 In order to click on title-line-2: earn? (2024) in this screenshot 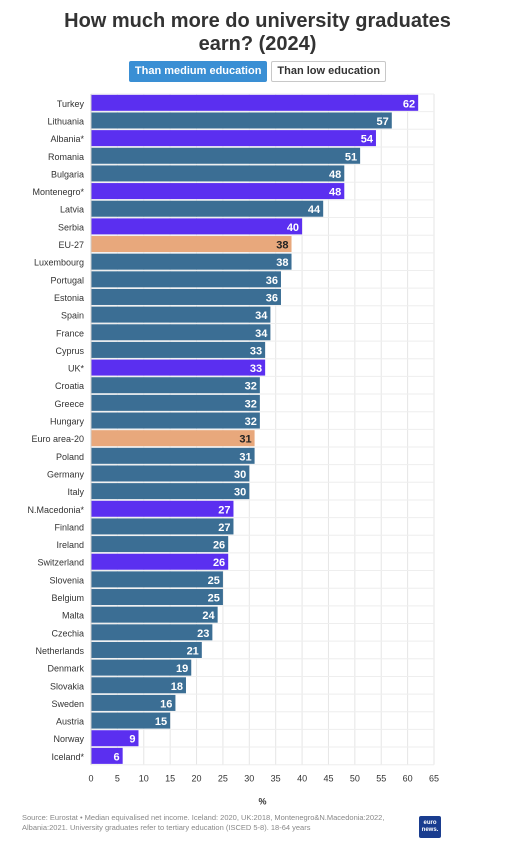, I will do `click(257, 44)`.